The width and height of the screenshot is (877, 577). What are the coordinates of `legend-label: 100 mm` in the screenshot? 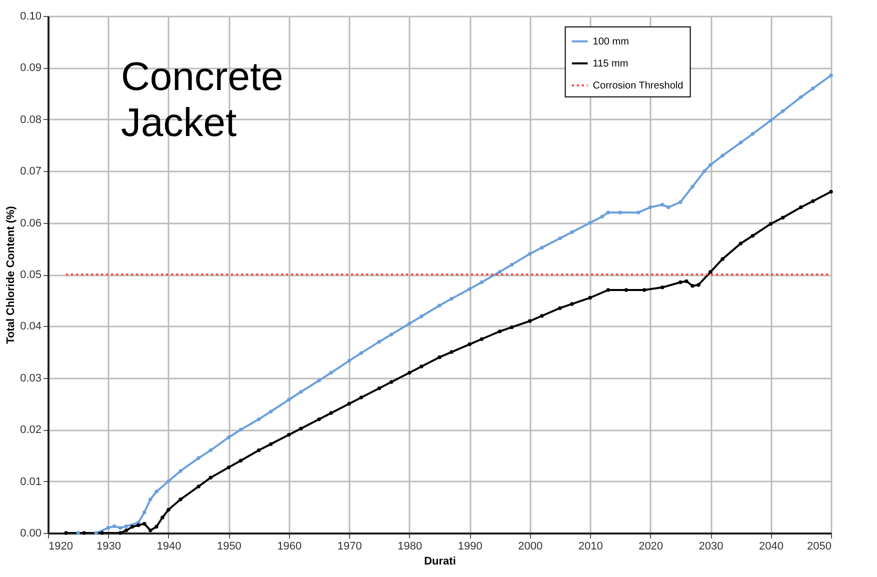 It's located at (610, 42).